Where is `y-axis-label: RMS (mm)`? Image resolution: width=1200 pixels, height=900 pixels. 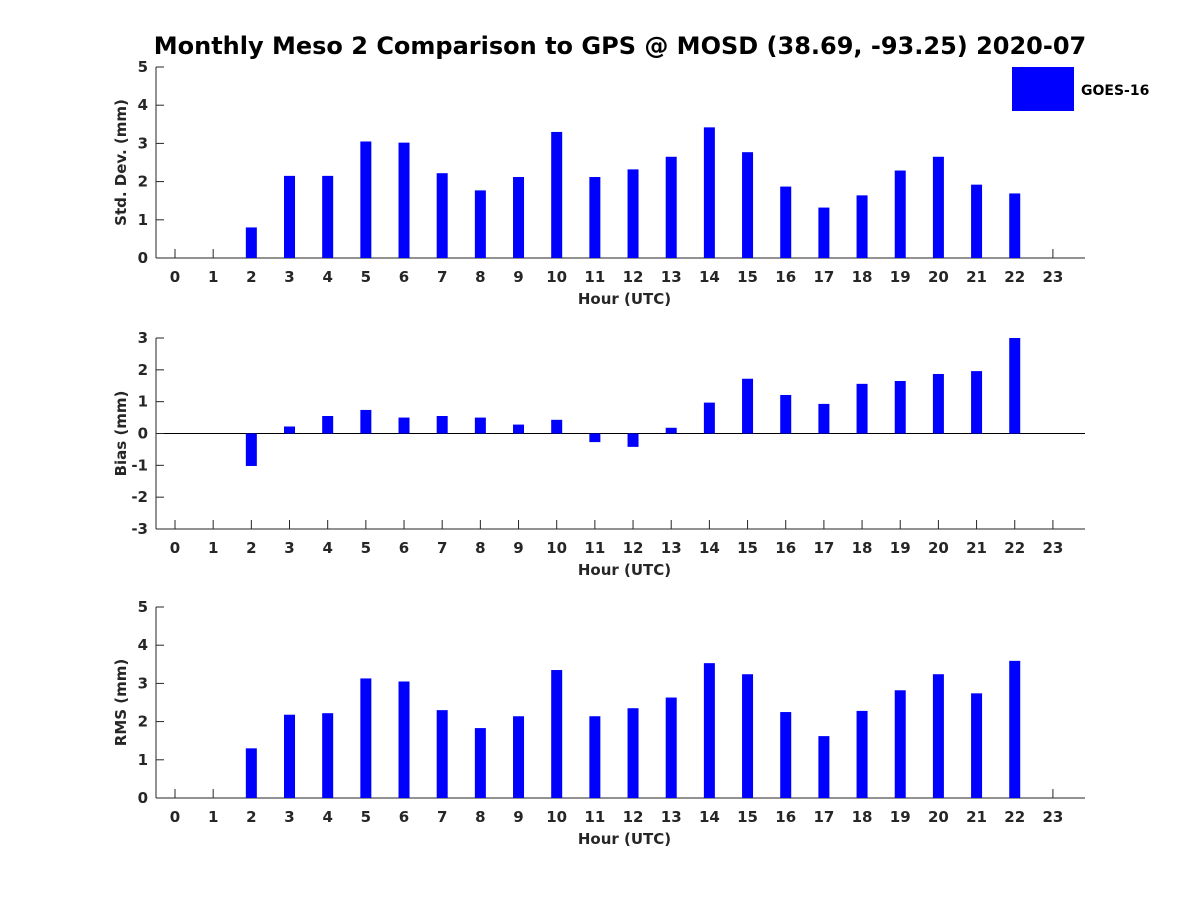 y-axis-label: RMS (mm) is located at coordinates (121, 702).